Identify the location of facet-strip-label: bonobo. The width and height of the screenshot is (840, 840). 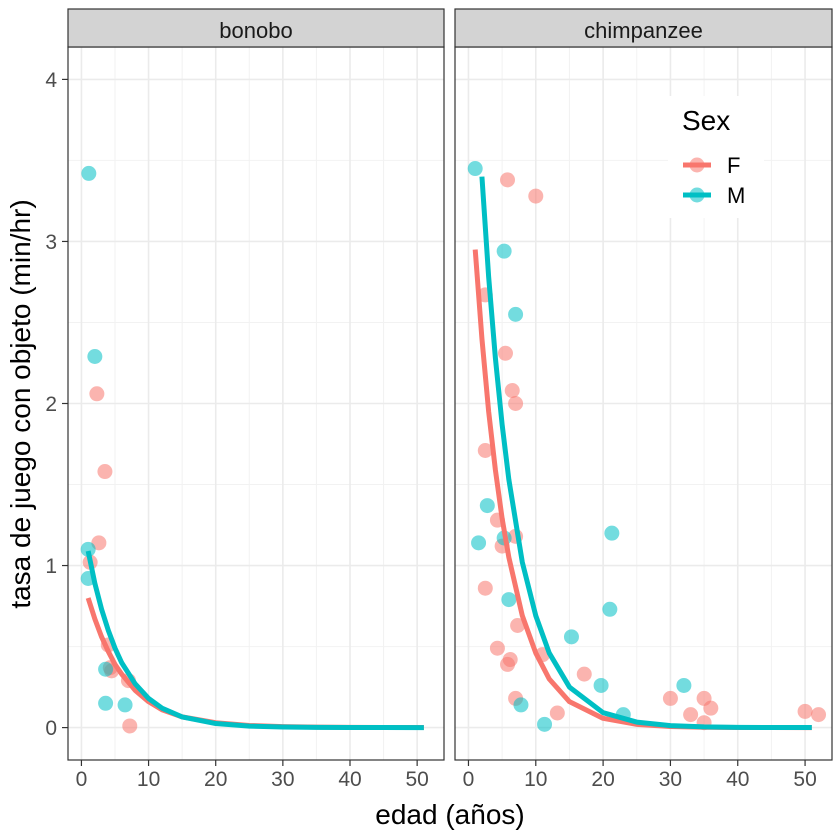
(255, 30).